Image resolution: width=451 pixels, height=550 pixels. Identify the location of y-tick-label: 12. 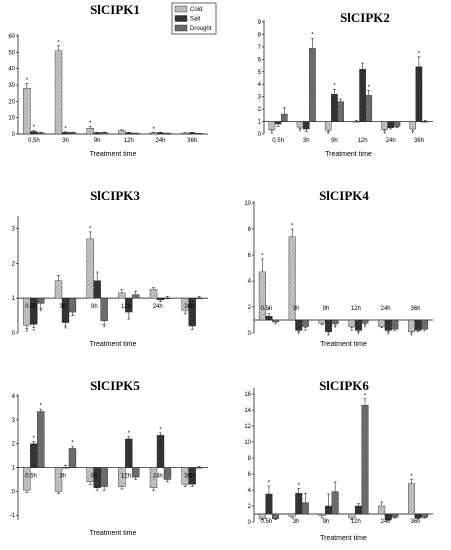
(247, 427).